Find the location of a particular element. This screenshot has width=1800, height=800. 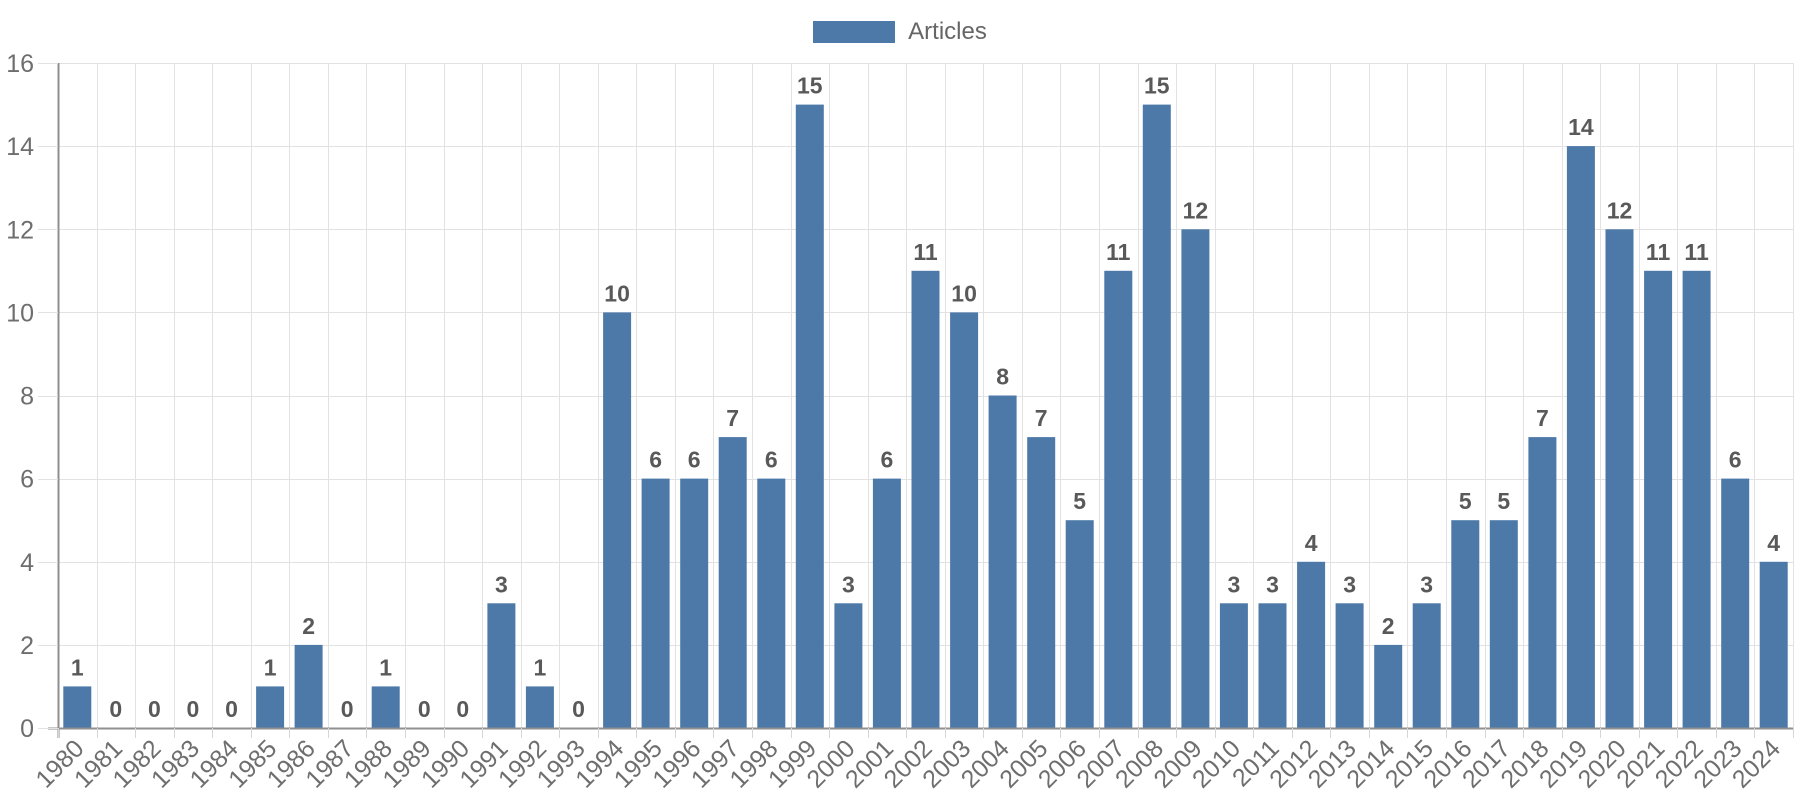

value-label-1993: 0 is located at coordinates (578, 709).